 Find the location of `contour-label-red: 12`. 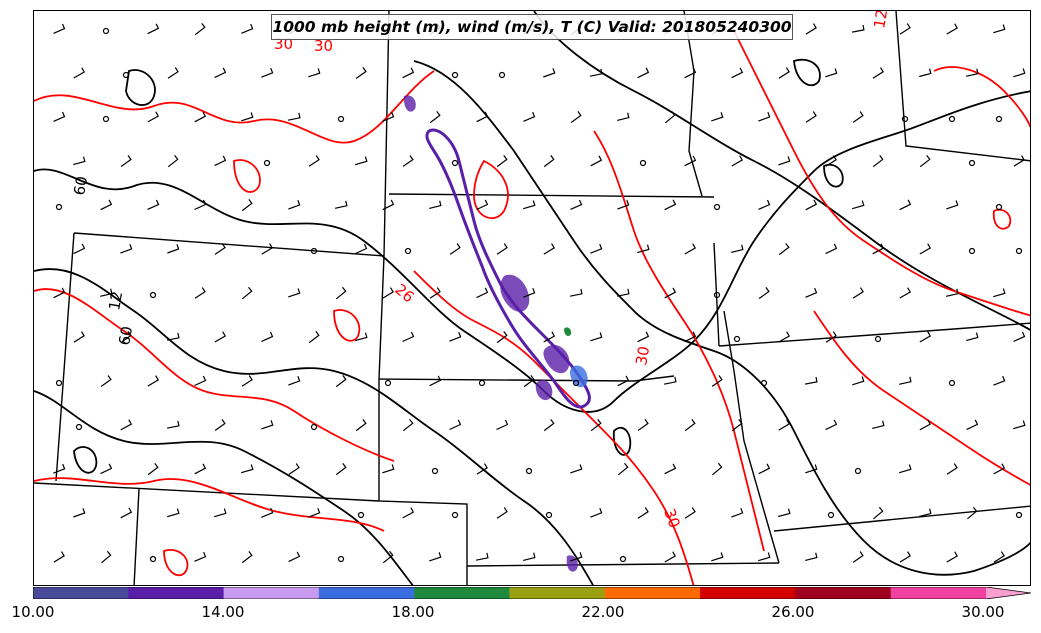

contour-label-red: 12 is located at coordinates (880, 20).